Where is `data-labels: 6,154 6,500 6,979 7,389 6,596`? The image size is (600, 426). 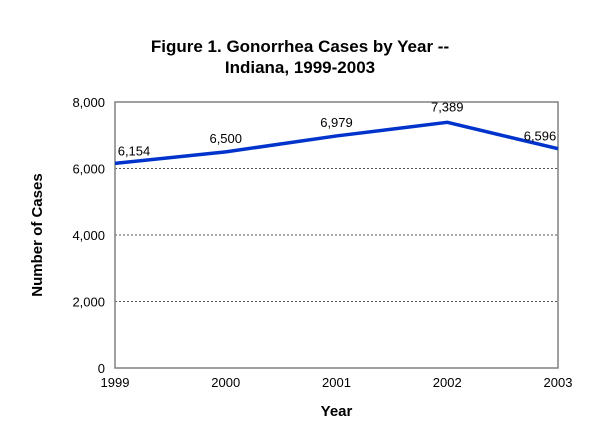 data-labels: 6,154 6,500 6,979 7,389 6,596 is located at coordinates (337, 128).